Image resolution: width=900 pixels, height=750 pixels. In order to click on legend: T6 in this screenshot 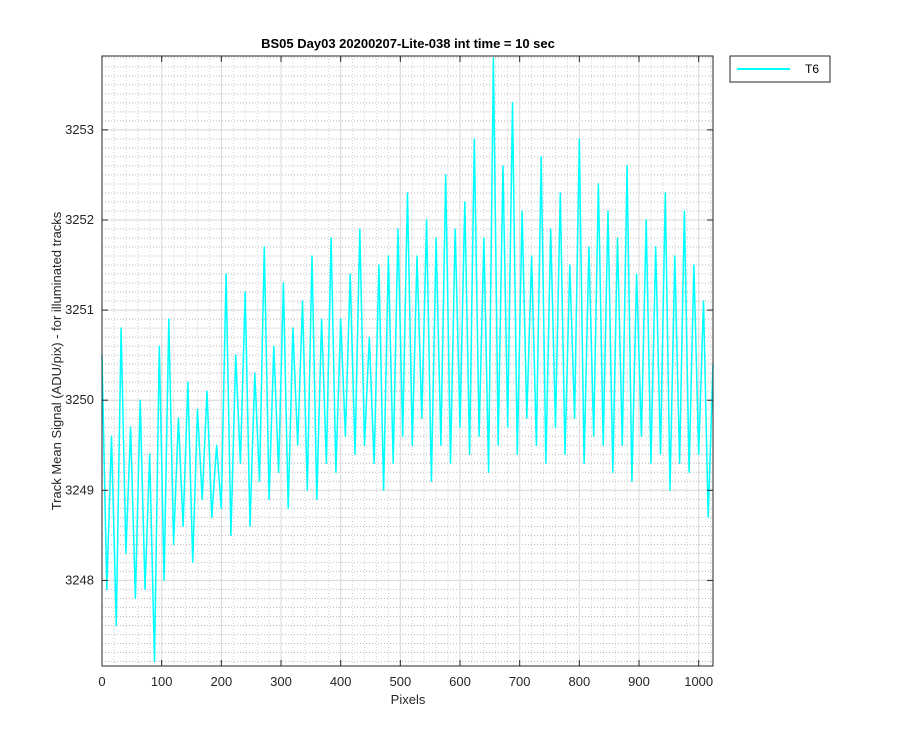, I will do `click(780, 69)`.